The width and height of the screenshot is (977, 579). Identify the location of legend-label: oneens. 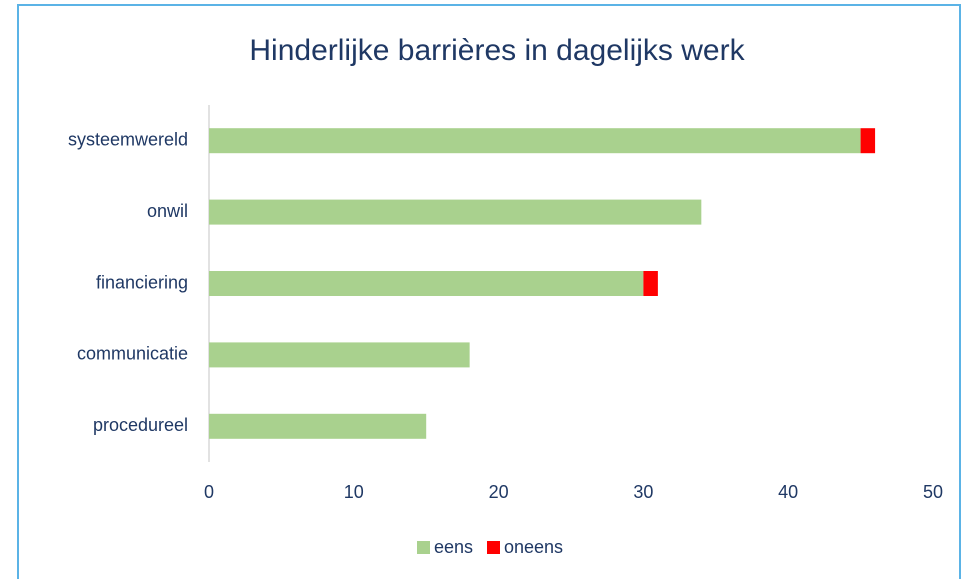
(533, 547).